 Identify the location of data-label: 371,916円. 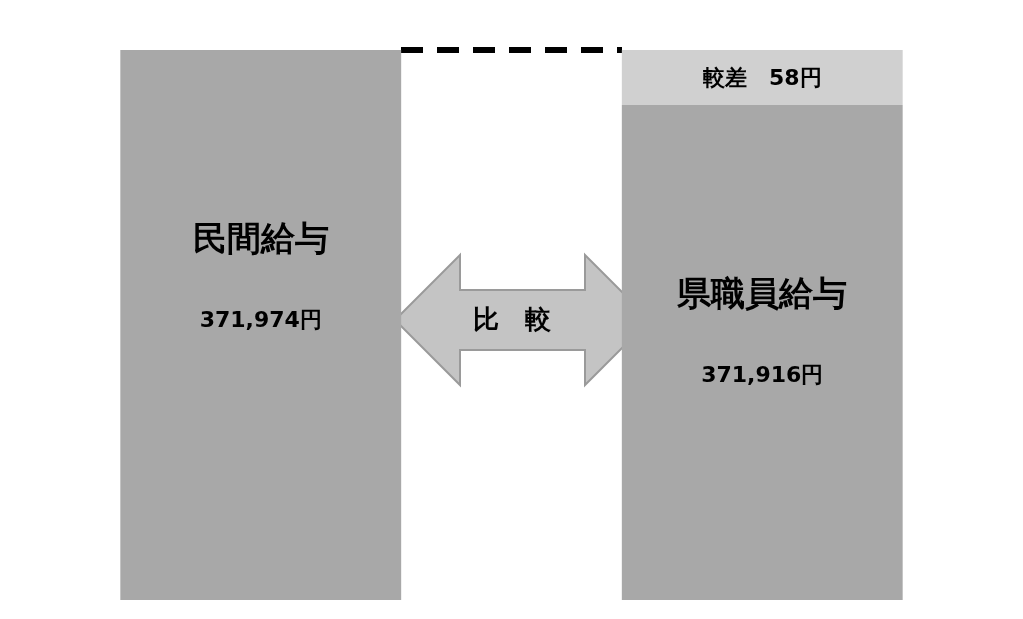
(762, 374).